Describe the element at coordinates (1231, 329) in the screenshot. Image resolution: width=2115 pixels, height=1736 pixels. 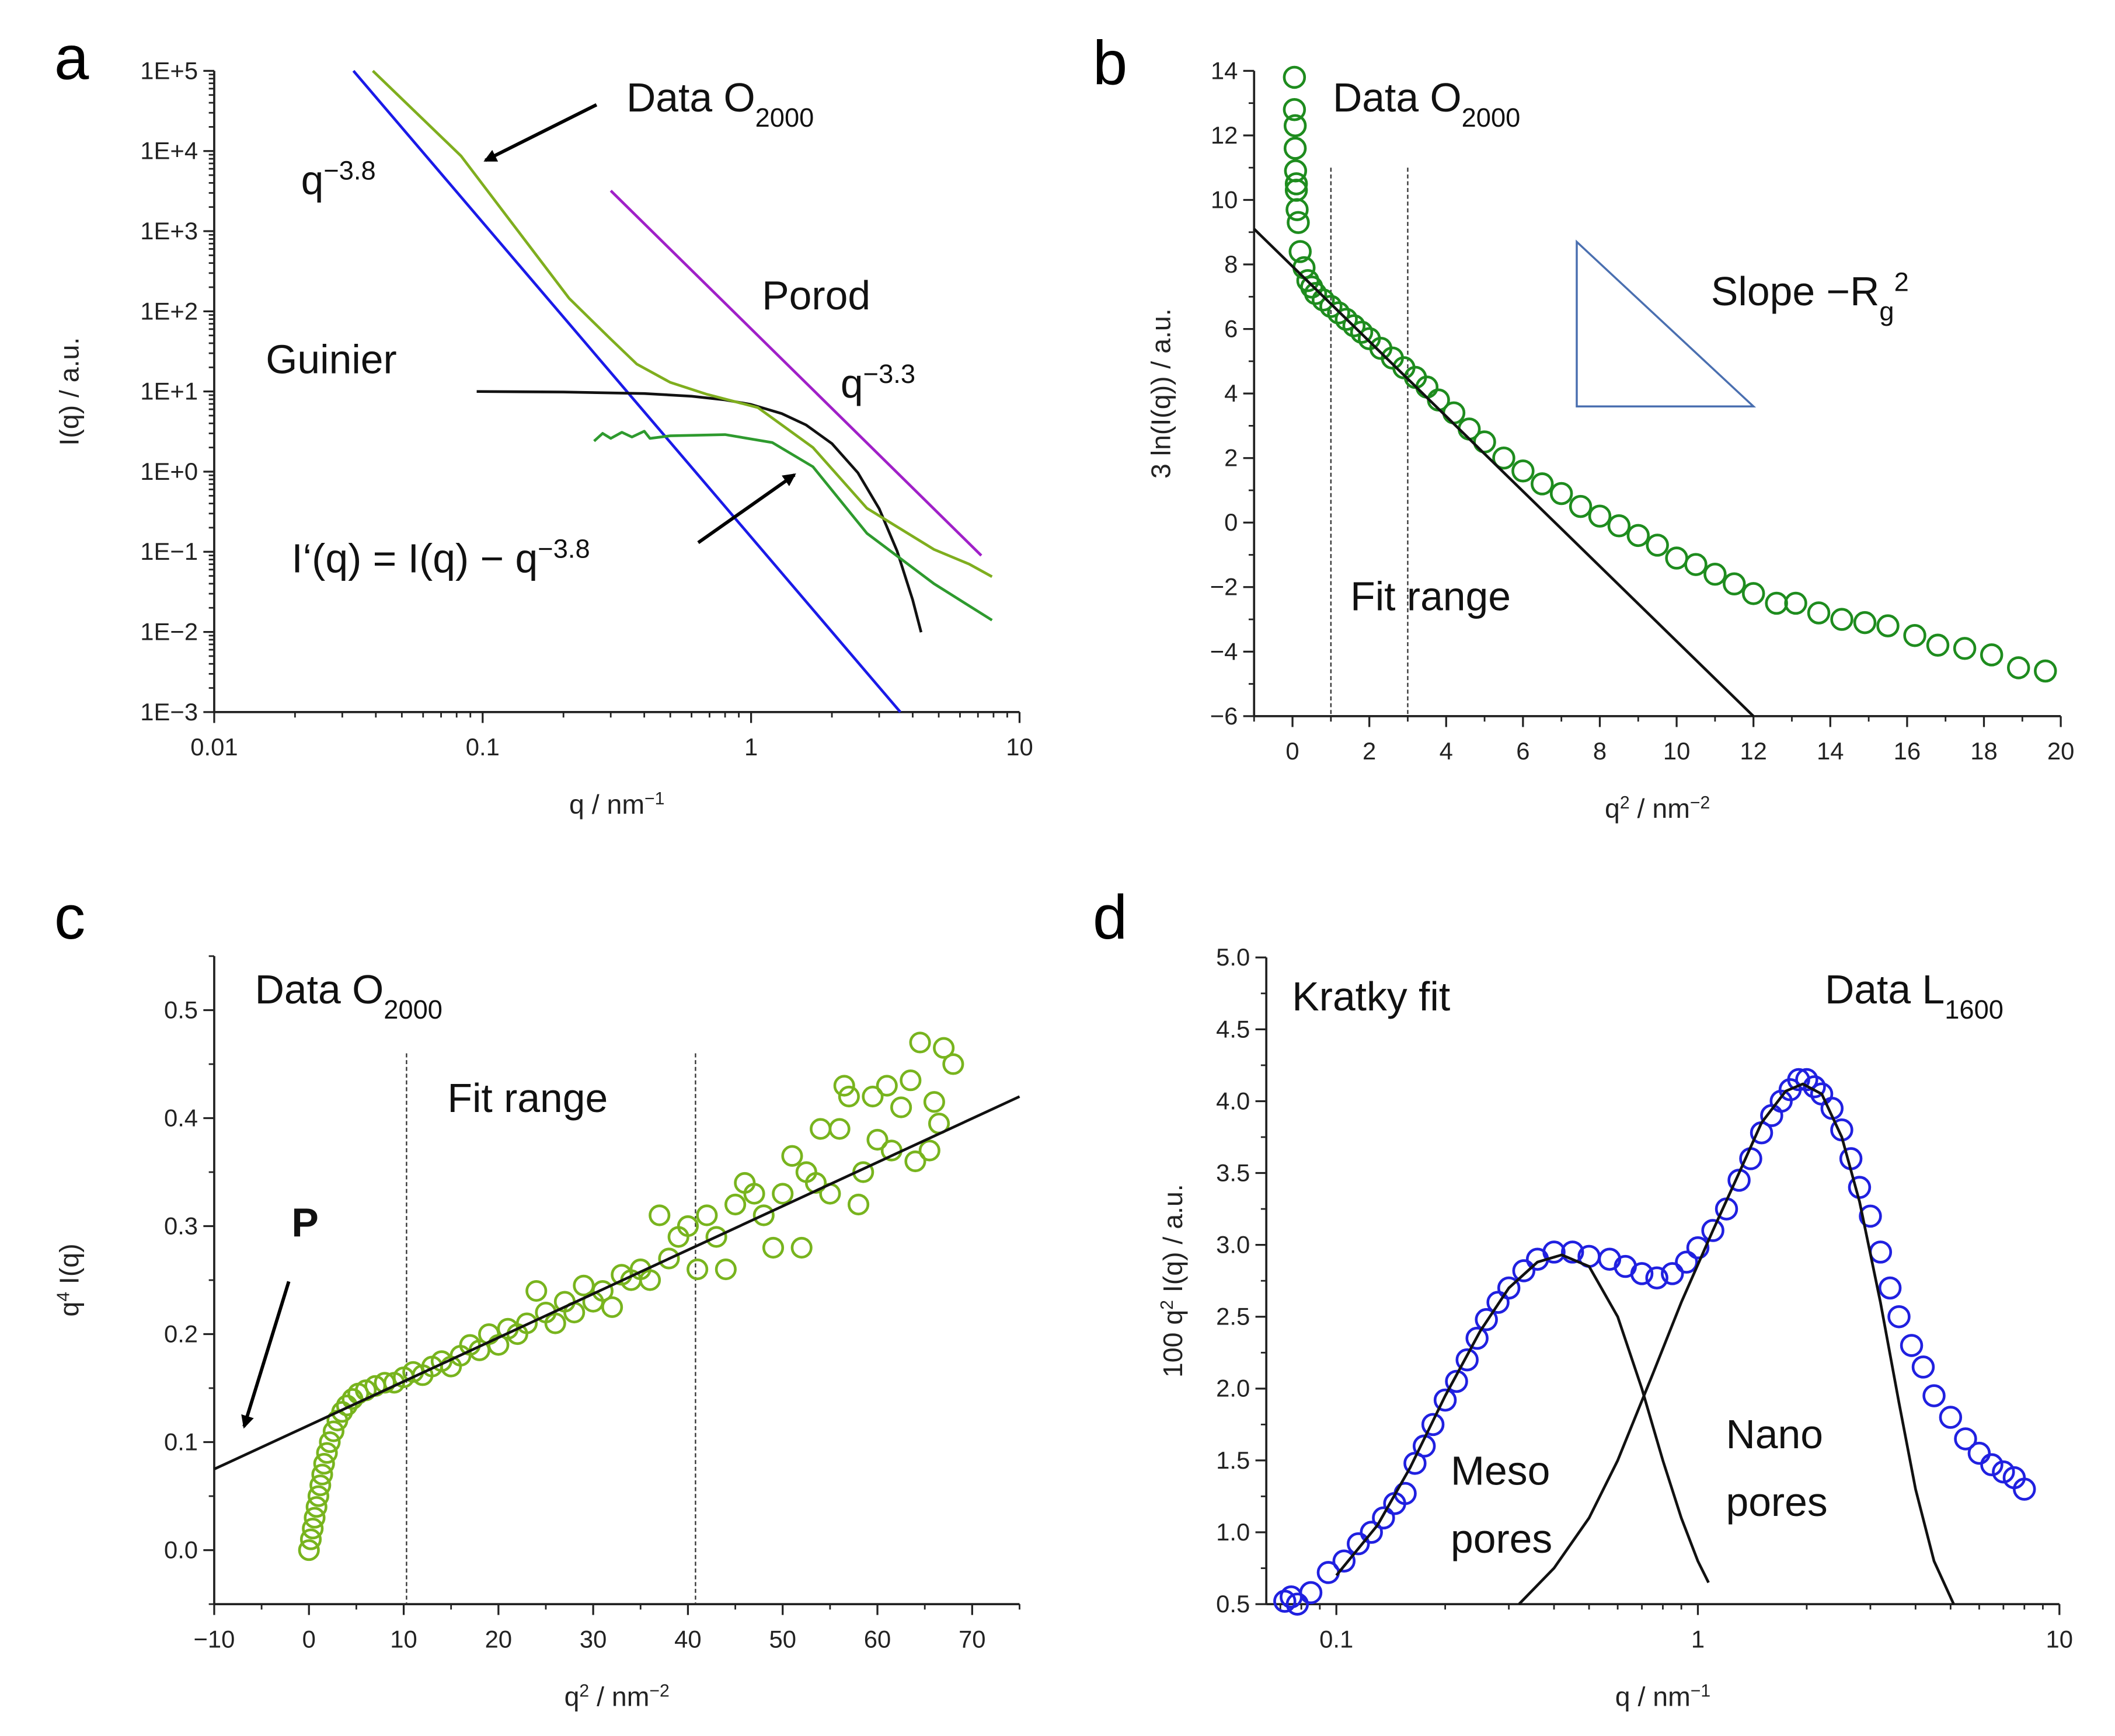
I see `y-tick-label: 6` at that location.